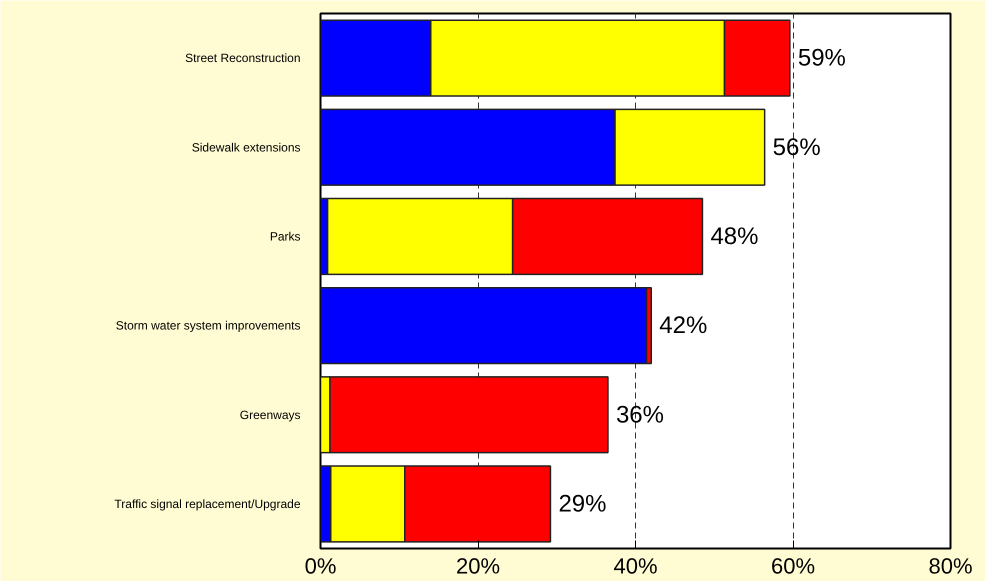 The width and height of the screenshot is (985, 581). Describe the element at coordinates (683, 326) in the screenshot. I see `total-label: 42%` at that location.